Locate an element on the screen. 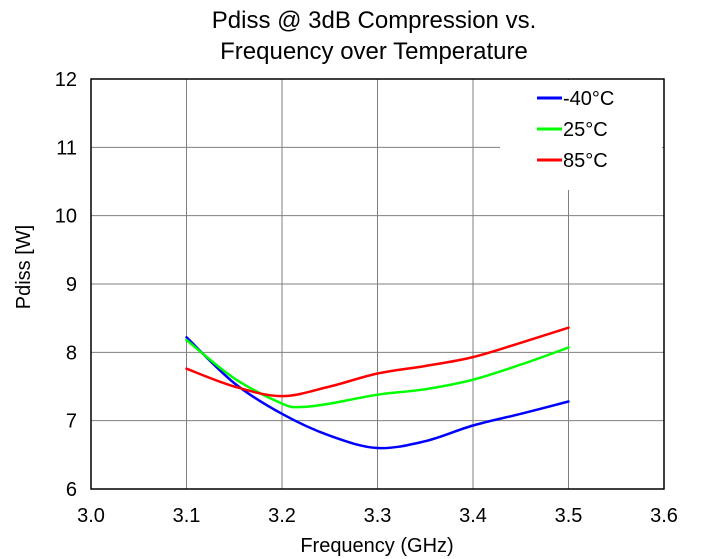  y-tick-label: 9 is located at coordinates (71, 285).